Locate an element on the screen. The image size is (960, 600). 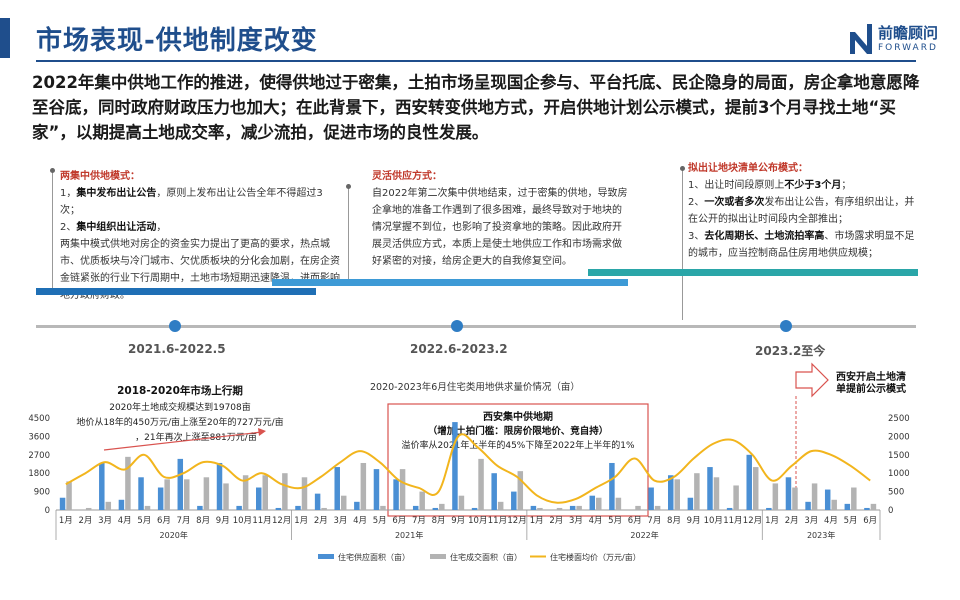
x-tick-20: 9月 is located at coordinates (458, 521).